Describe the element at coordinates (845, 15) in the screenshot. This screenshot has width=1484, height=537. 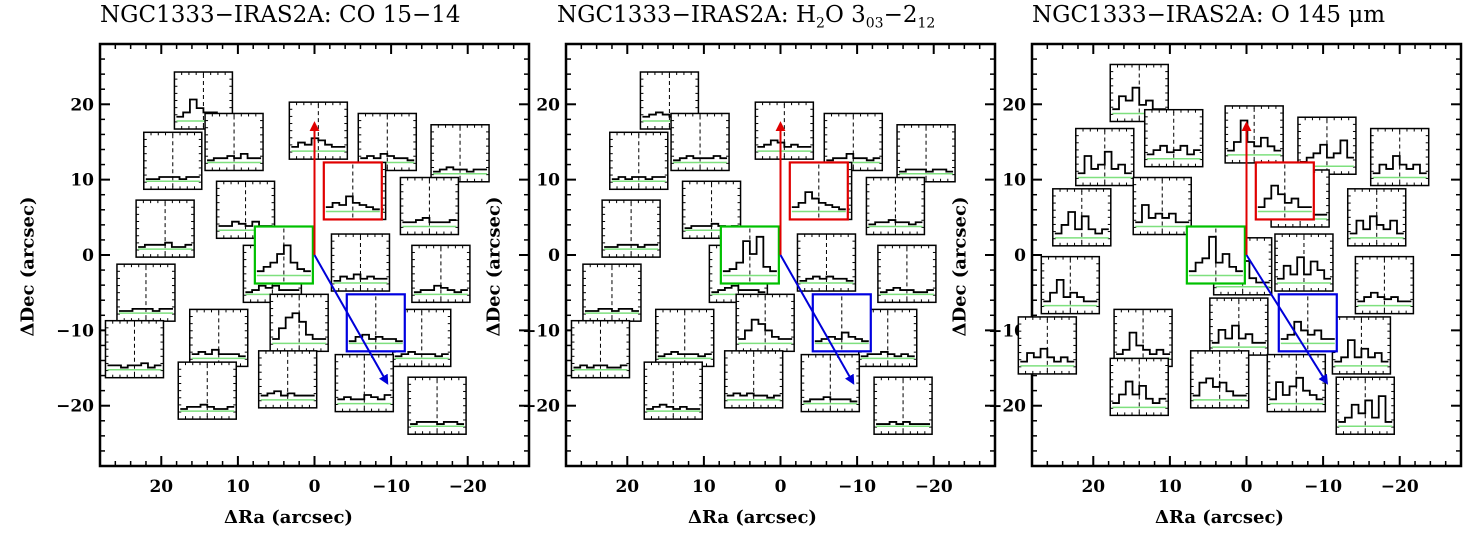
I see `panel-2-title-text-b: O 3` at that location.